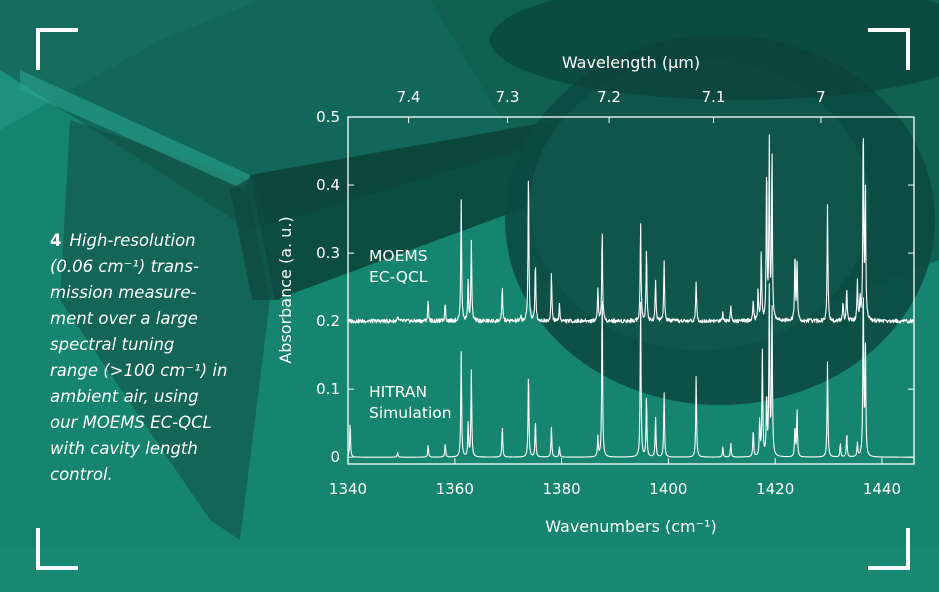 This screenshot has width=939, height=592. I want to click on top-axis: 7.4 7.3 7.2 7.1 7, so click(611, 105).